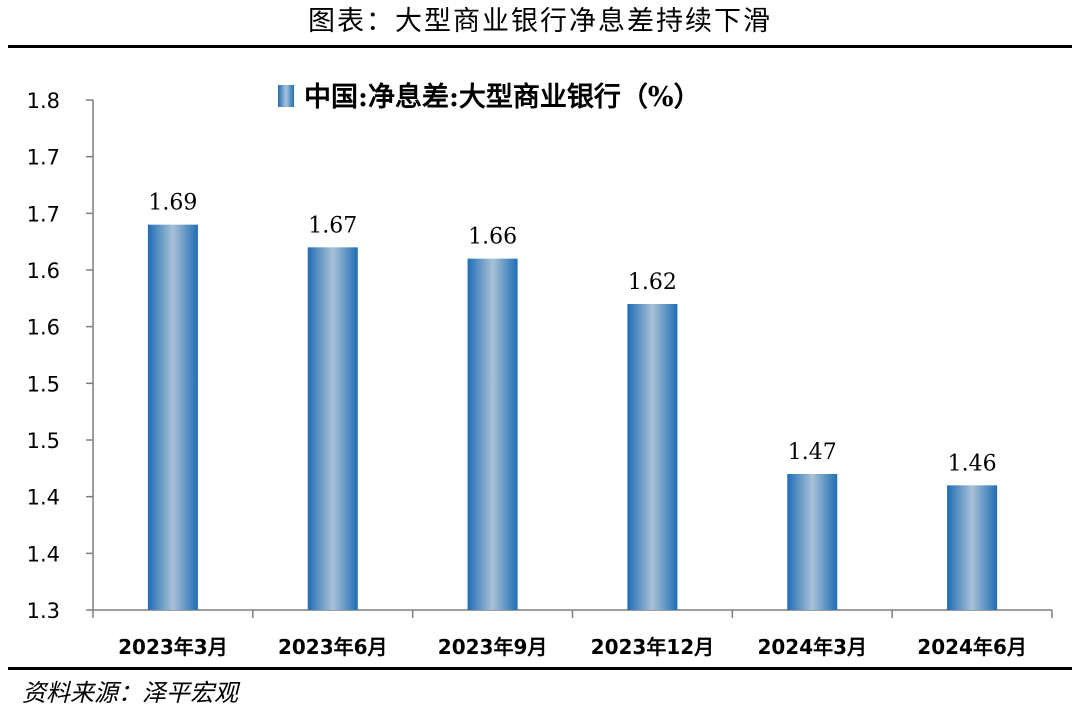  What do you see at coordinates (540, 46) in the screenshot?
I see `title-divider` at bounding box center [540, 46].